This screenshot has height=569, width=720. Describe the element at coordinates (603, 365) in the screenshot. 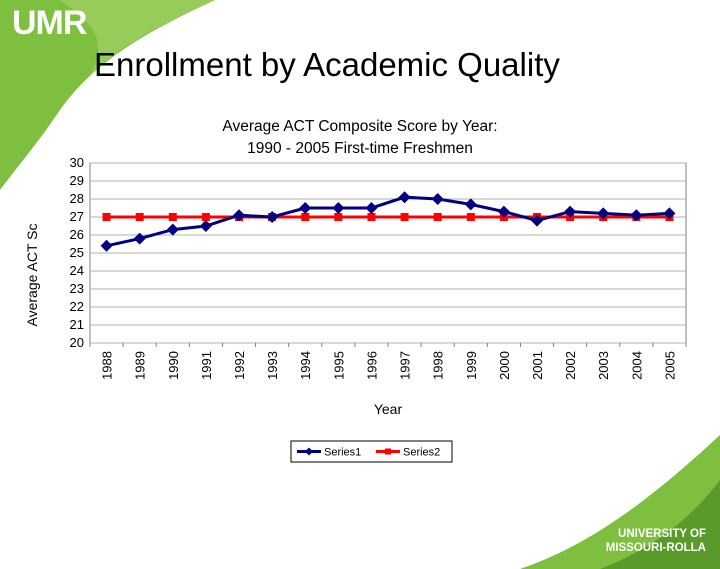

I see `x-tick-label: 2003` at that location.